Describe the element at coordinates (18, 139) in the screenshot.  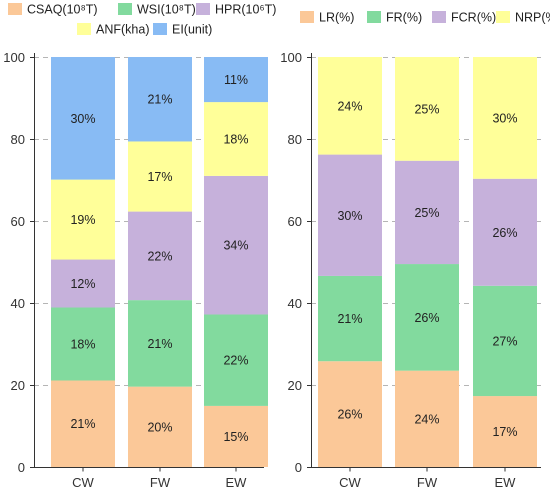
I see `left-y-tick-label: 80` at that location.